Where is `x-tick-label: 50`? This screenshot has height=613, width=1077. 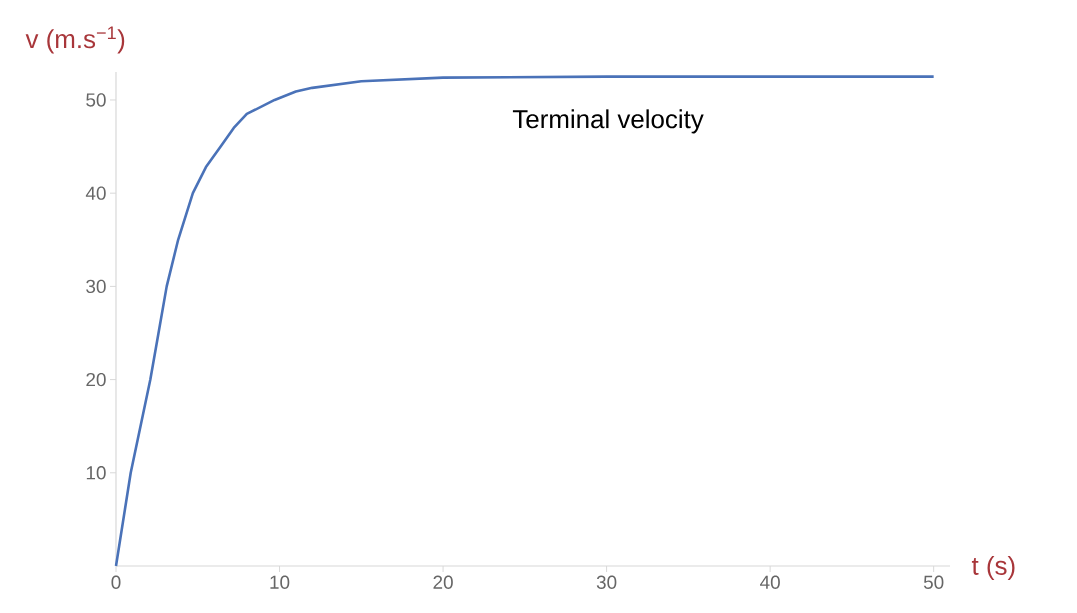
x-tick-label: 50 is located at coordinates (933, 582).